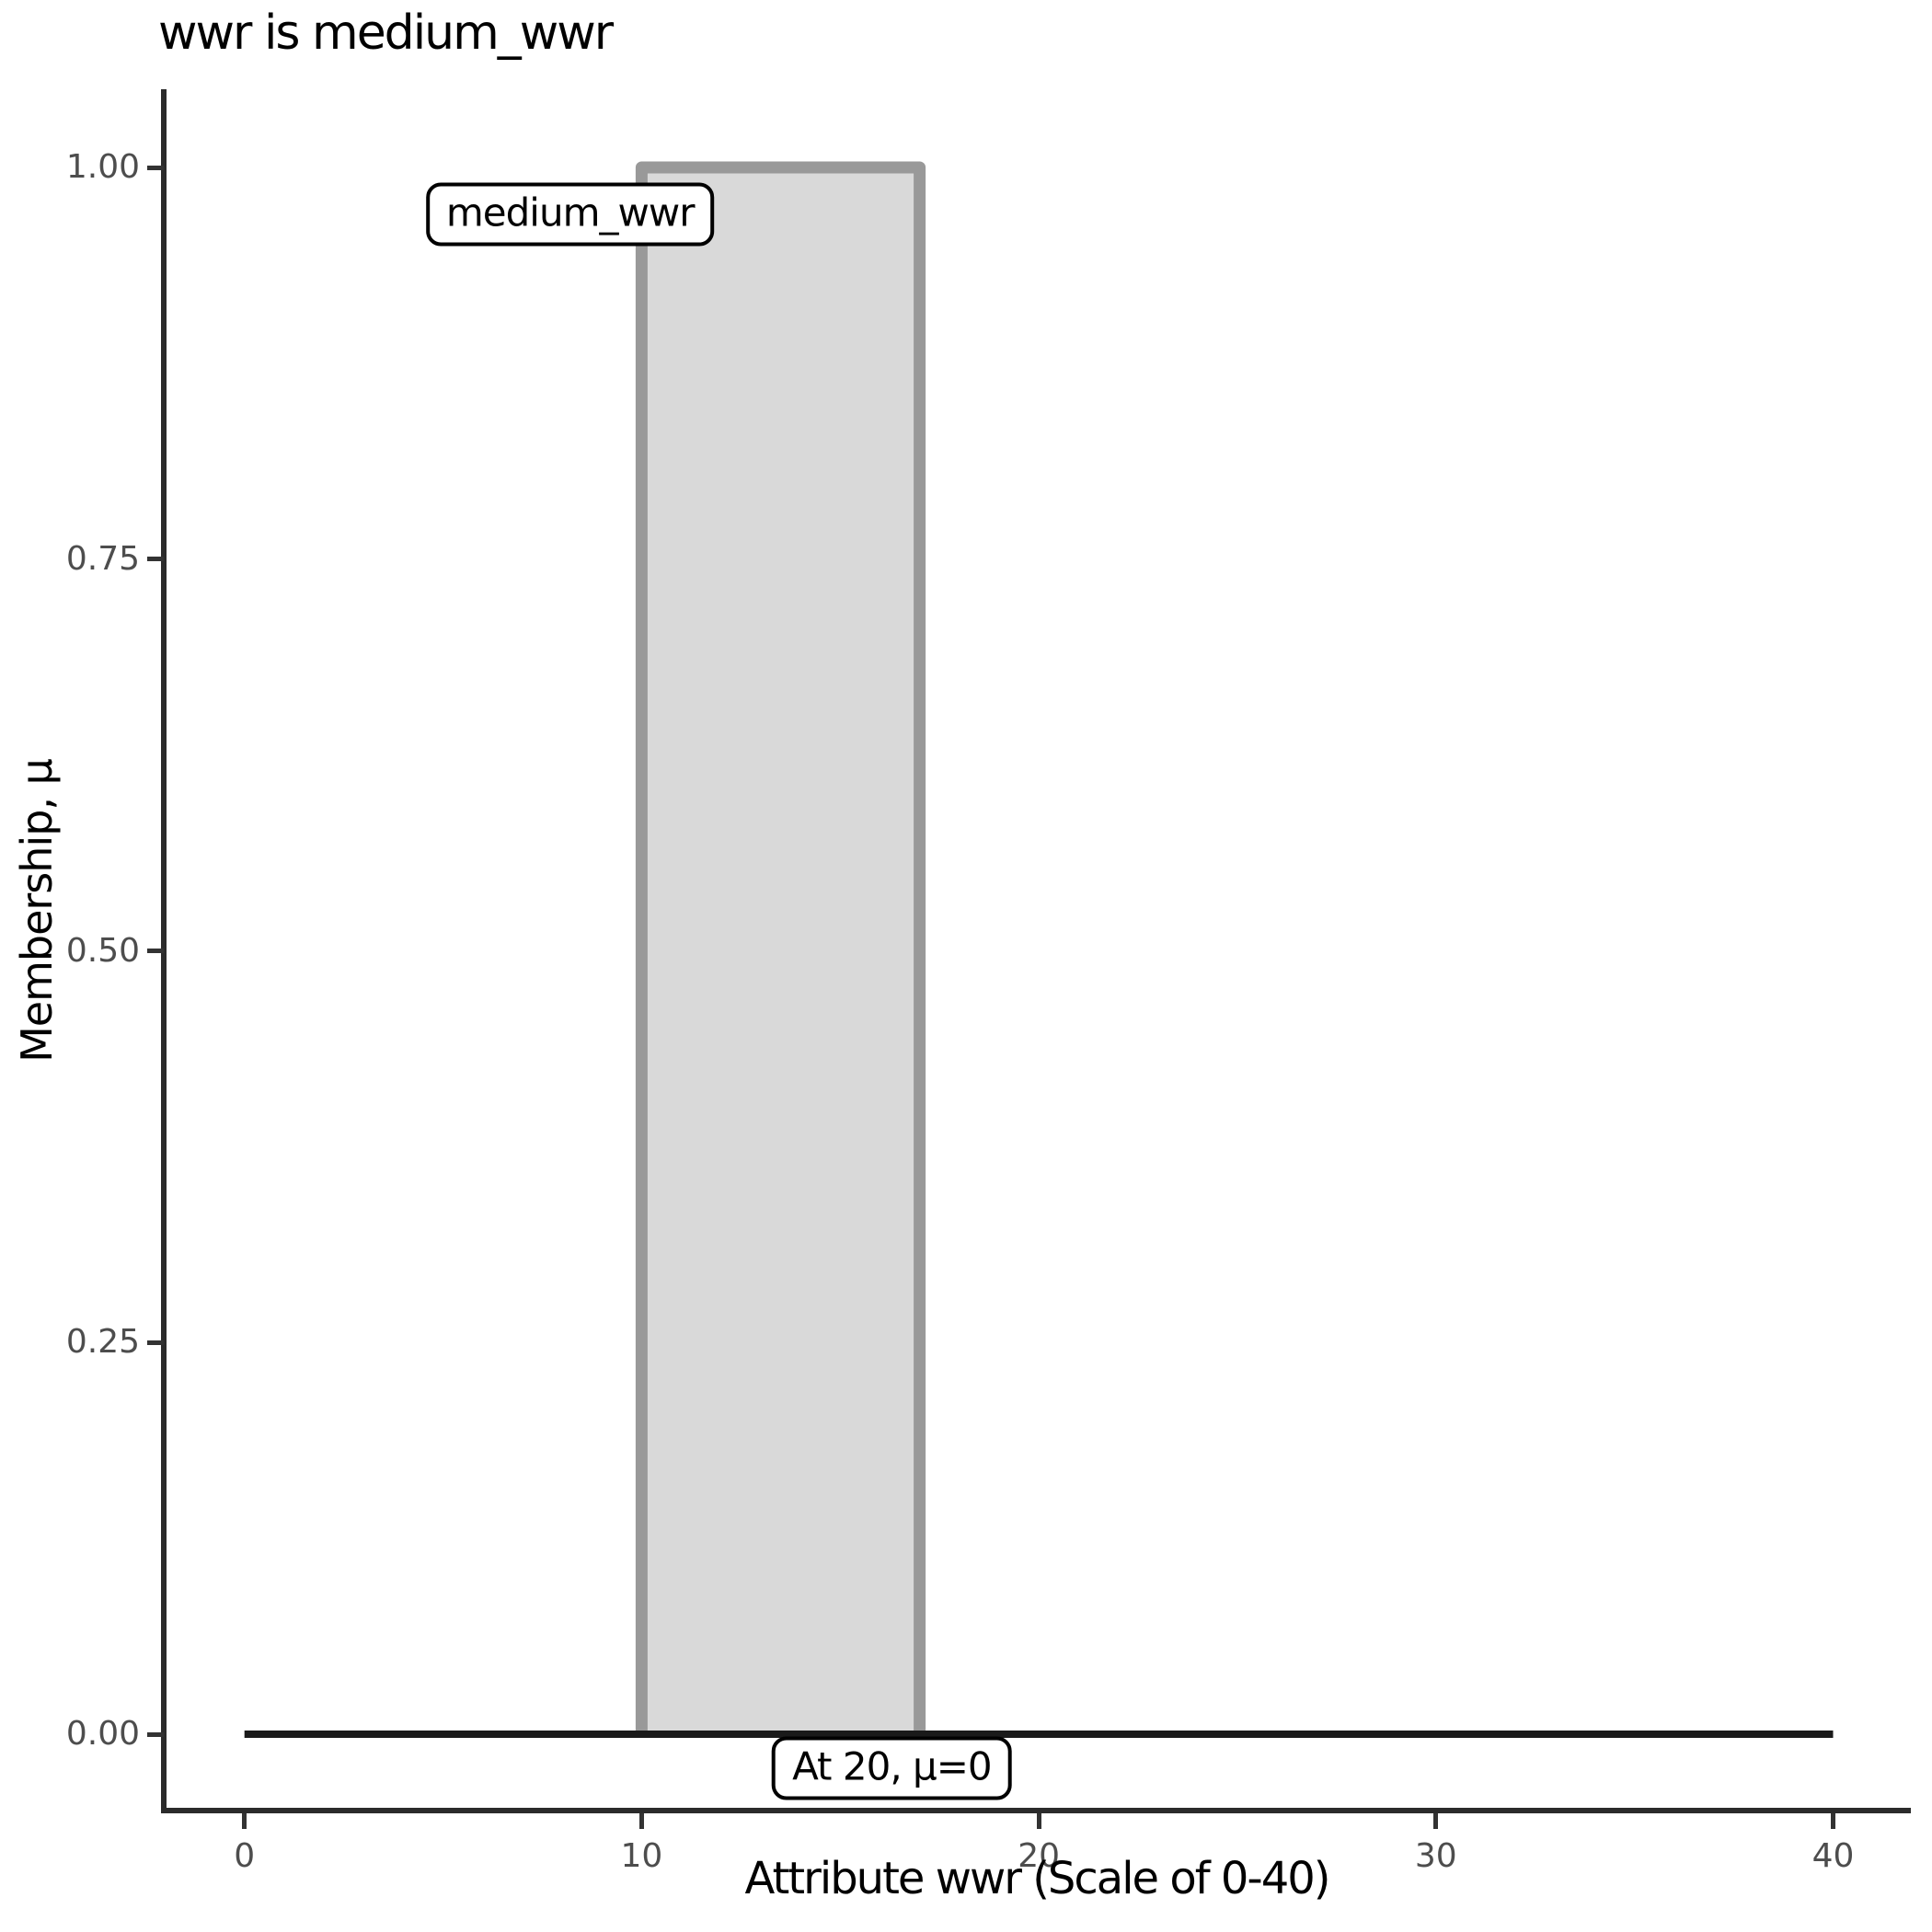 The height and width of the screenshot is (1932, 1932). What do you see at coordinates (1833, 1856) in the screenshot?
I see `x-tick-label: 40` at bounding box center [1833, 1856].